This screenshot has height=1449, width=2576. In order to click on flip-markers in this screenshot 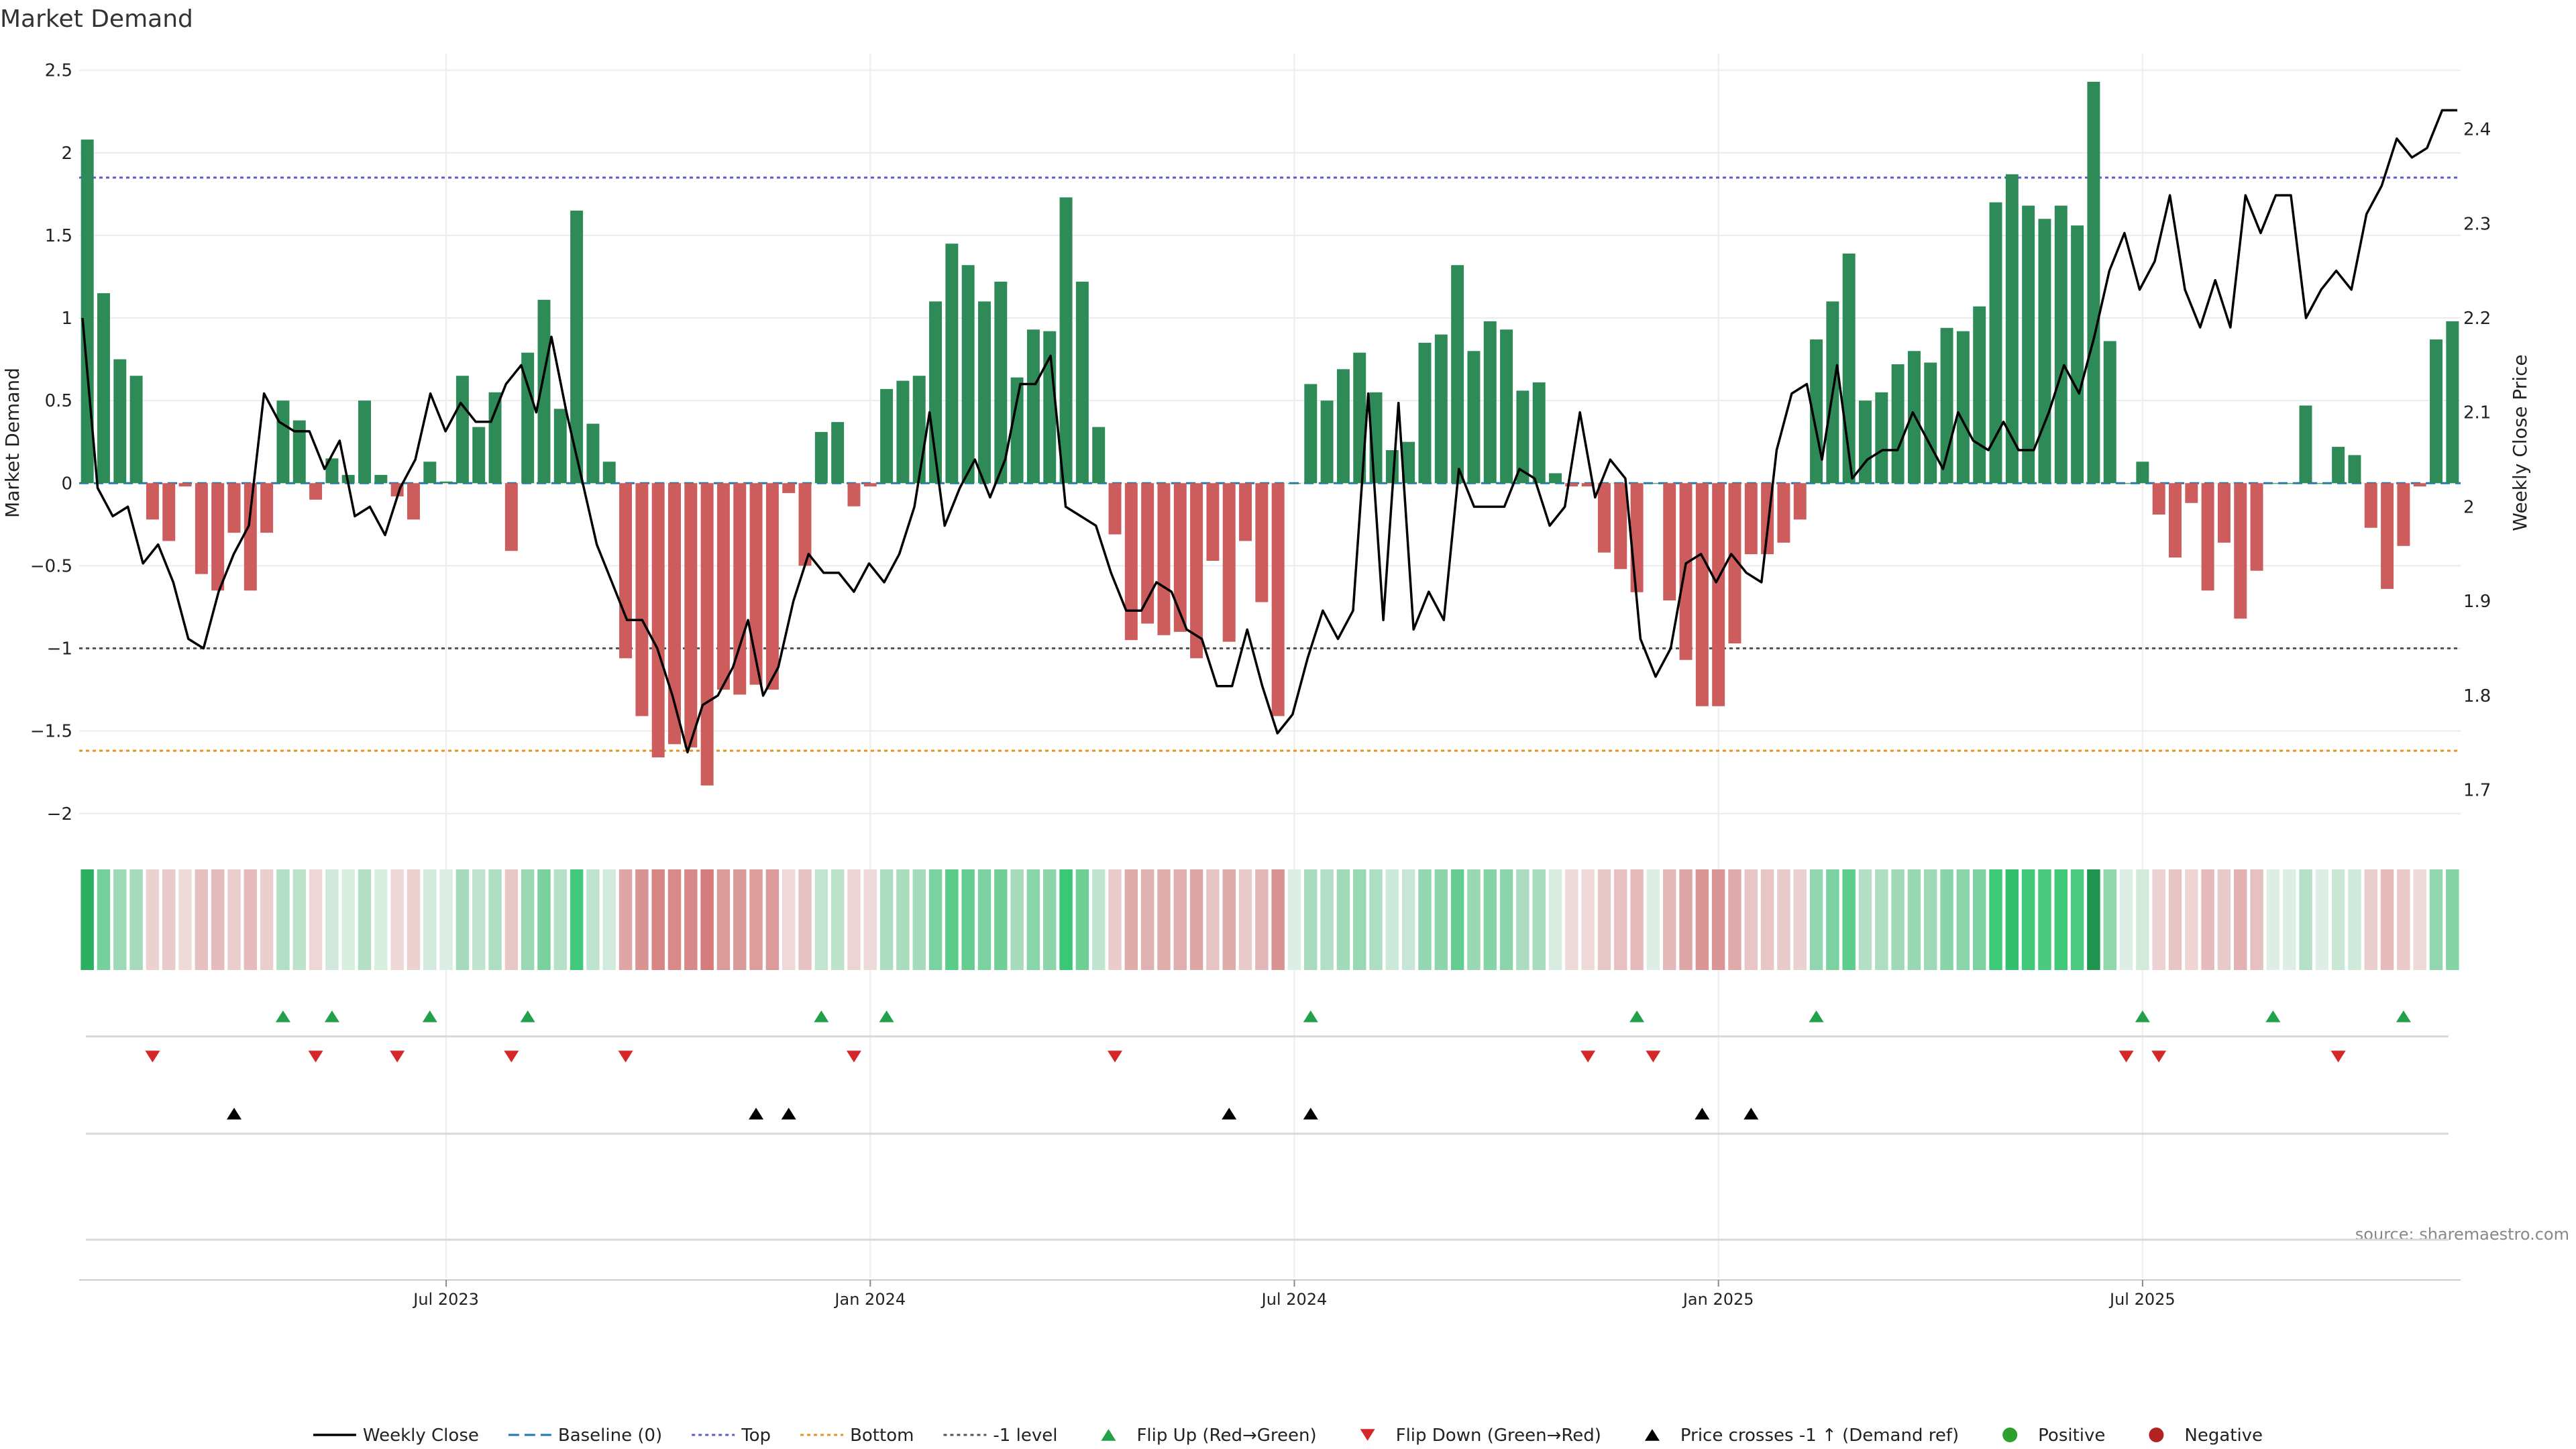, I will do `click(1267, 1036)`.